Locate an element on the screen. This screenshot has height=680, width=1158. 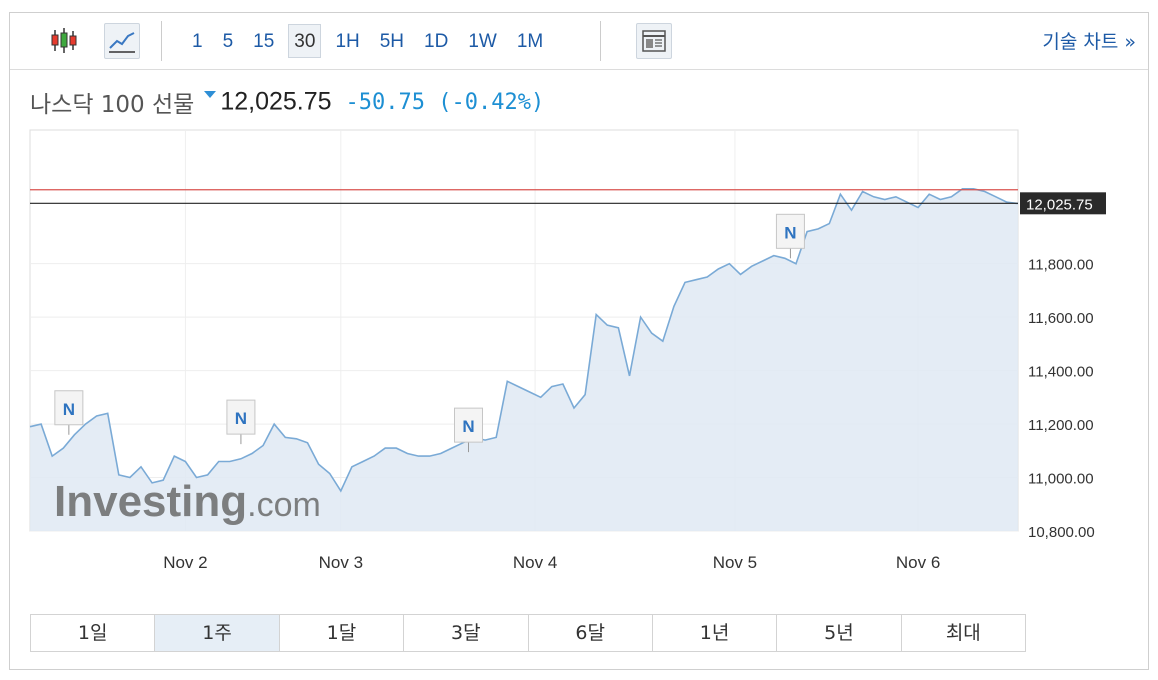
change-value: -50.75 is located at coordinates (385, 102).